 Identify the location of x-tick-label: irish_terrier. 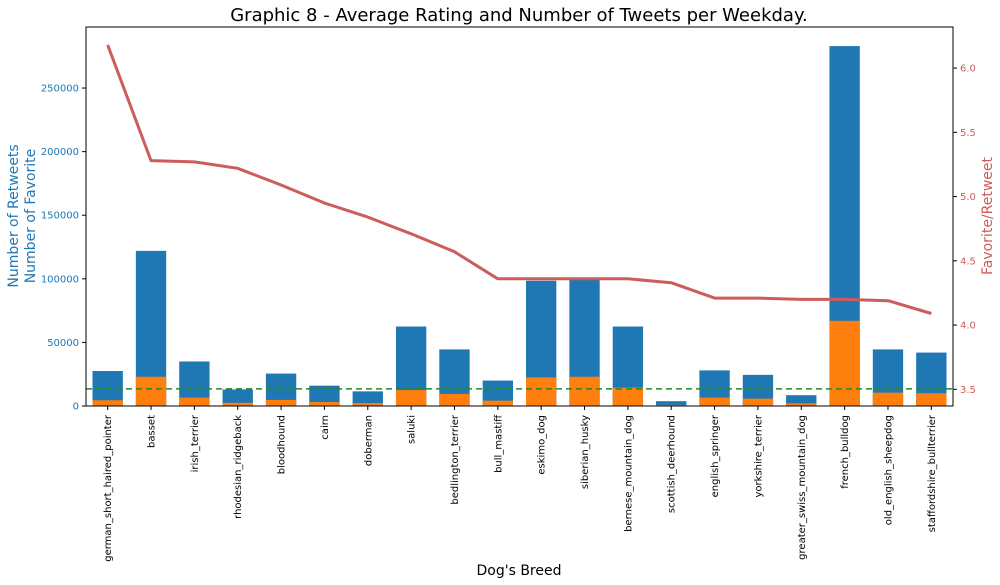
(195, 443).